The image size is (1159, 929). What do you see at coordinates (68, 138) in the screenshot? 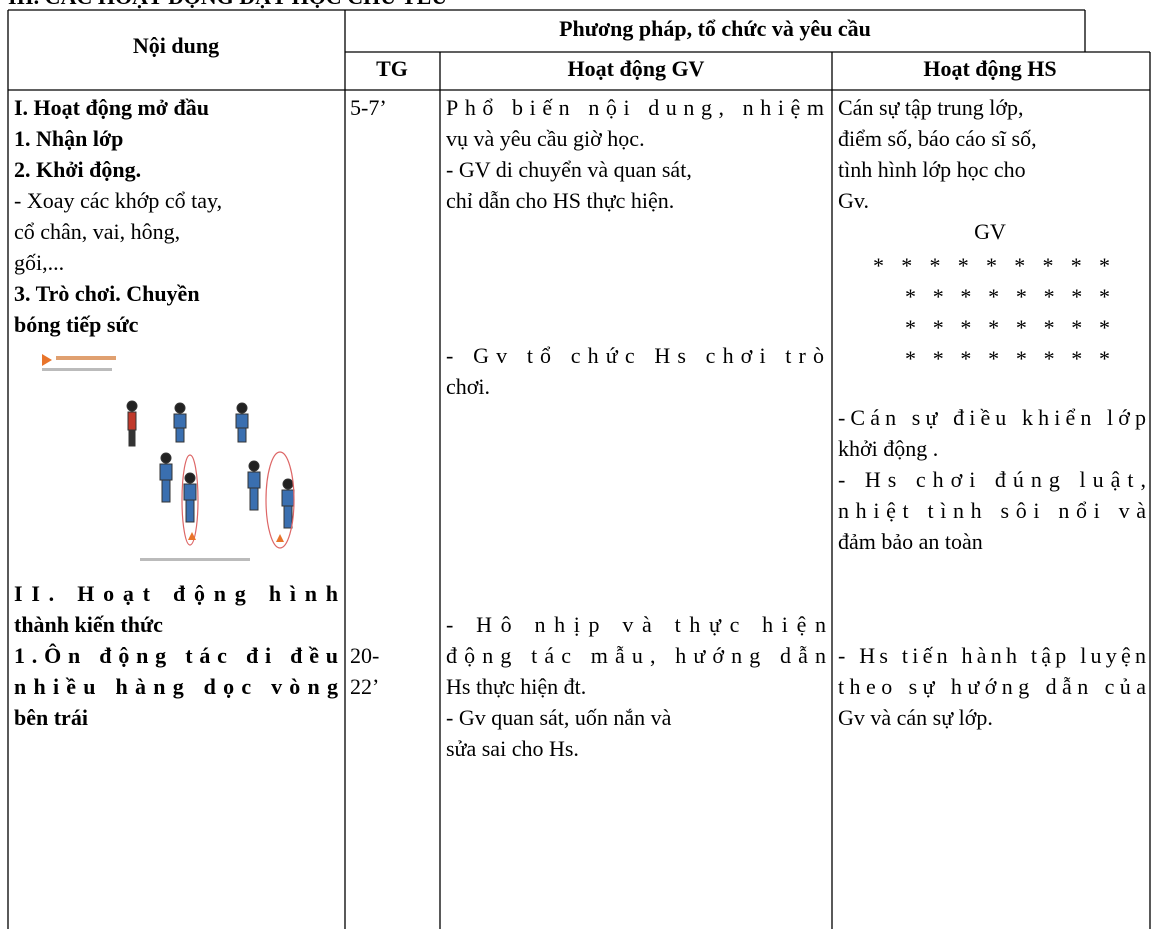
I see `content-line: 1. Nhận lớp` at bounding box center [68, 138].